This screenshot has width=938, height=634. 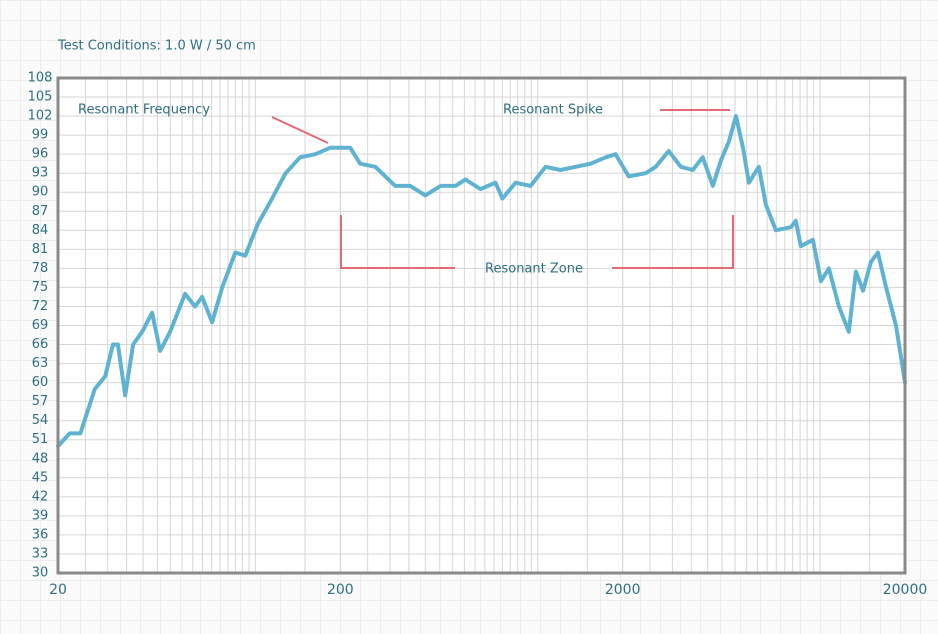 What do you see at coordinates (40, 97) in the screenshot?
I see `y-tick-label: 105` at bounding box center [40, 97].